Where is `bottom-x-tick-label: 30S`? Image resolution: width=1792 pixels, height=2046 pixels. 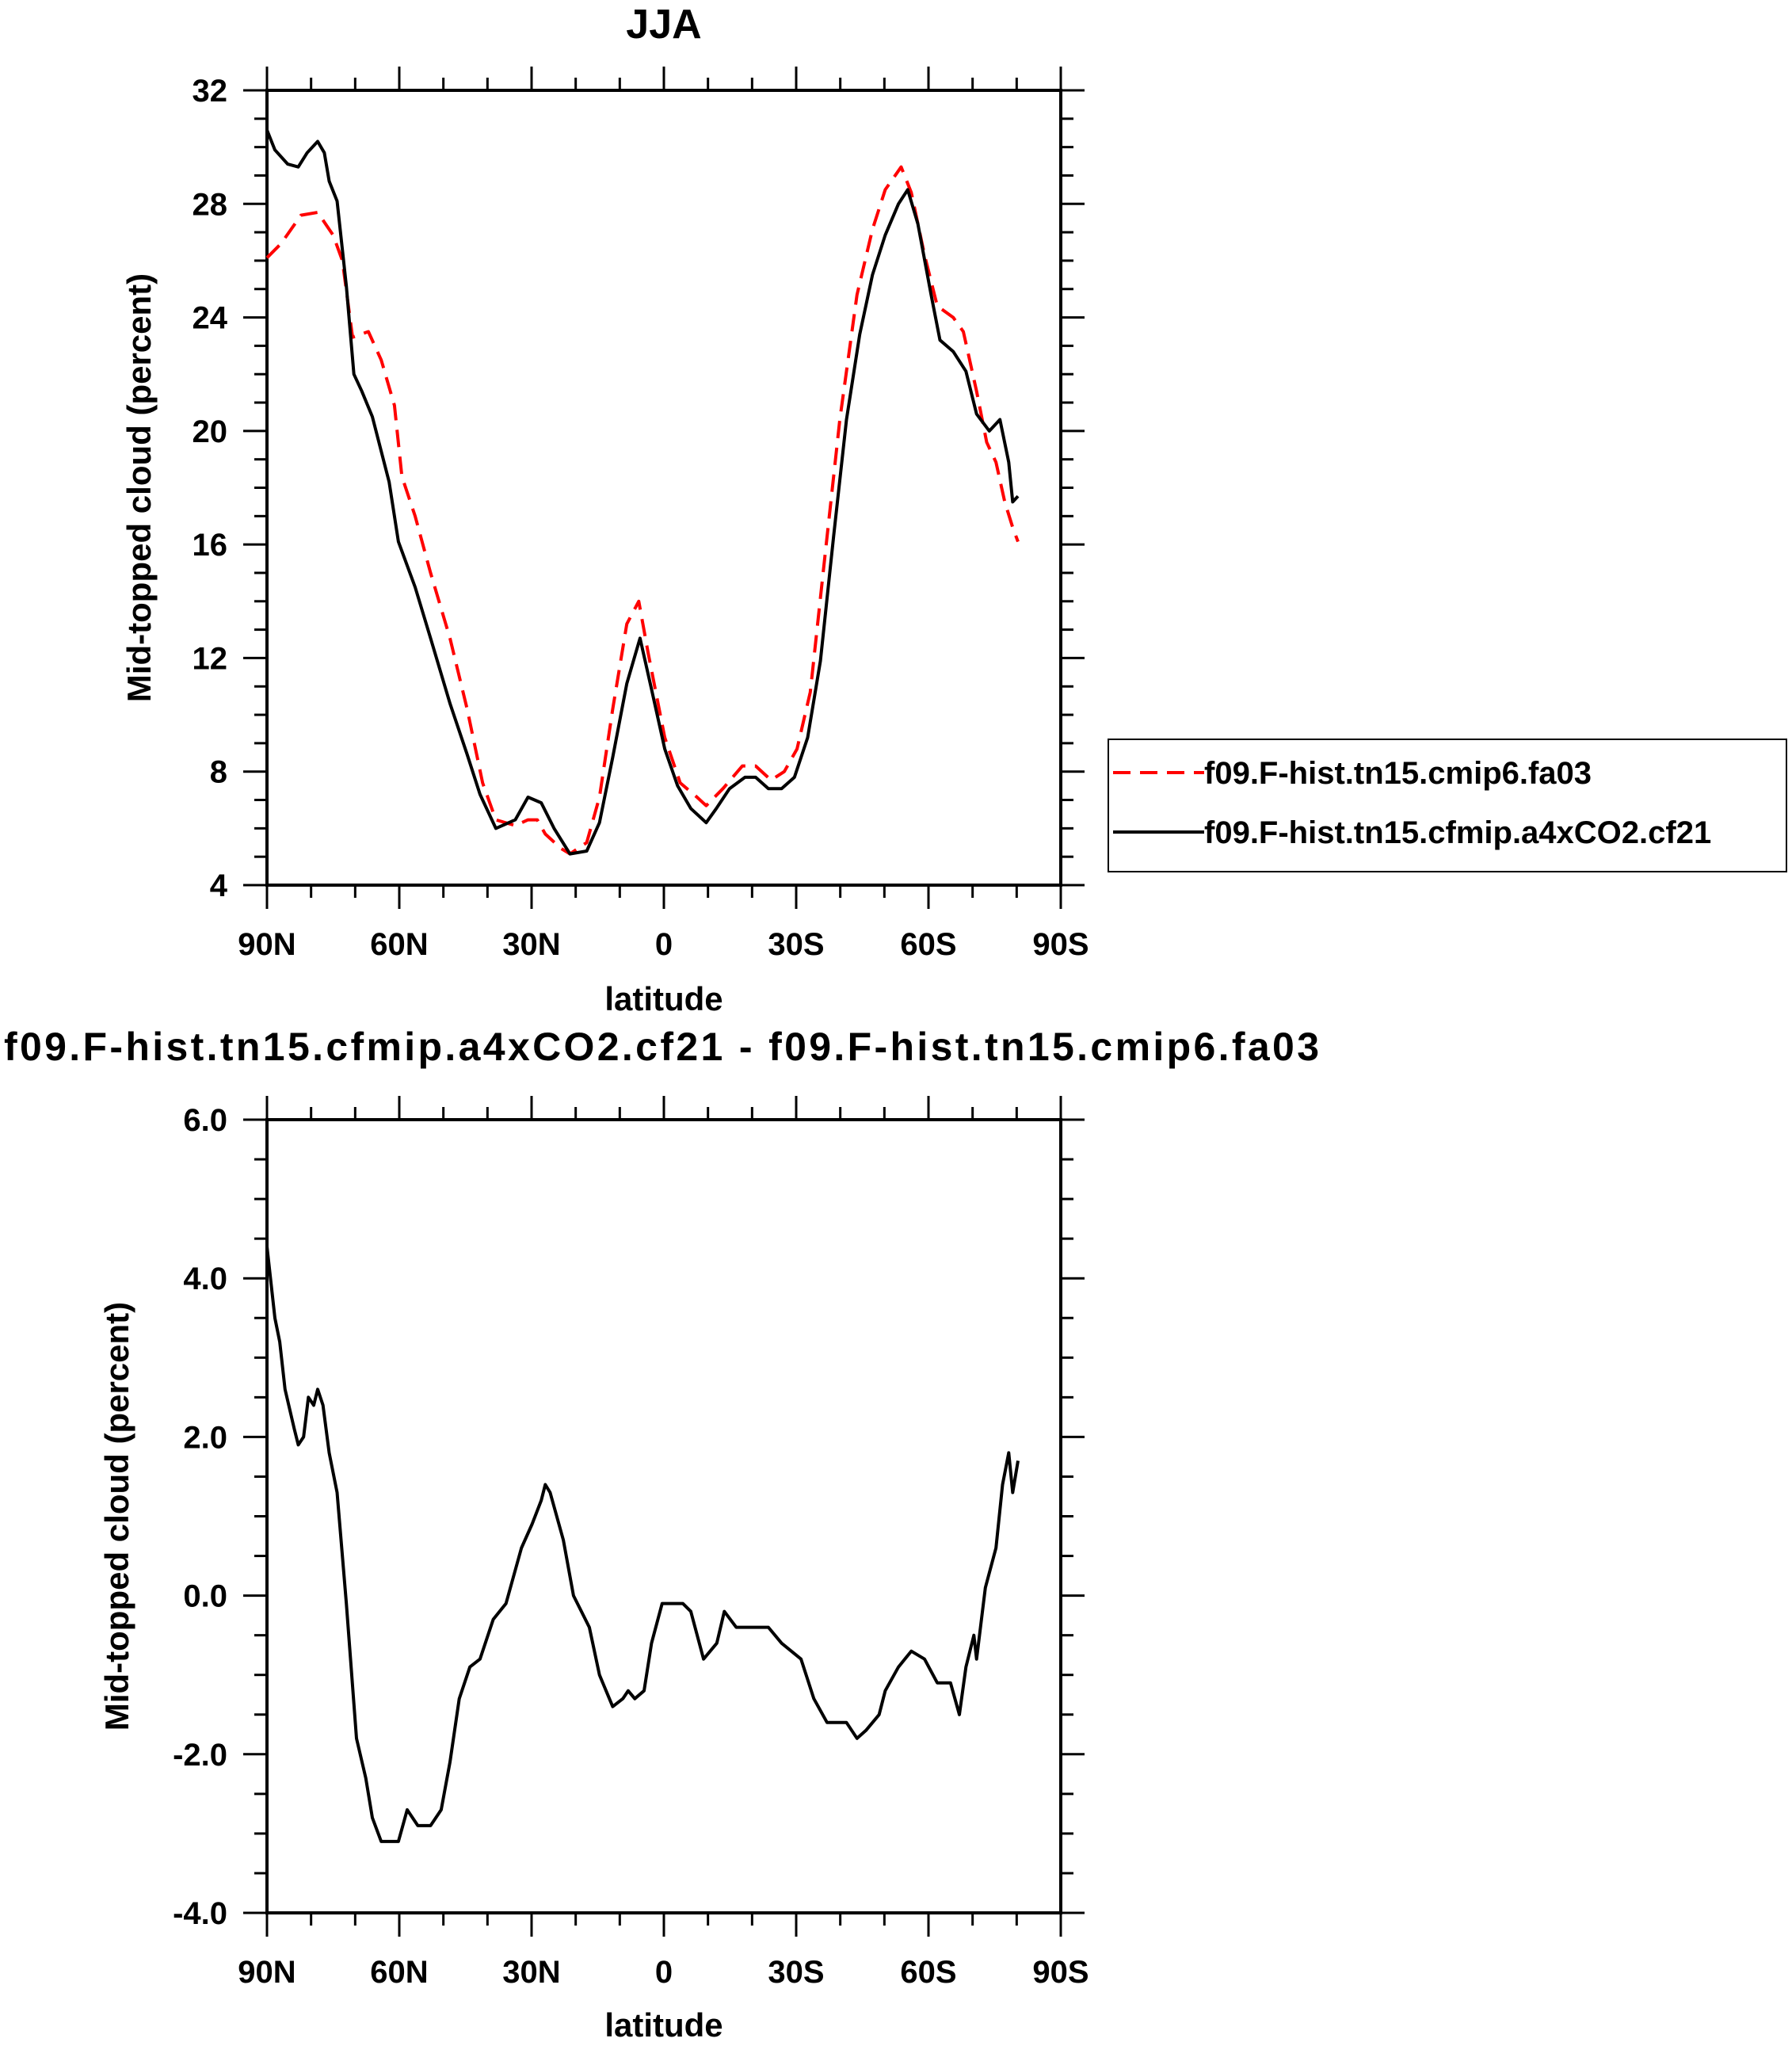
bottom-x-tick-label: 30S is located at coordinates (796, 1972).